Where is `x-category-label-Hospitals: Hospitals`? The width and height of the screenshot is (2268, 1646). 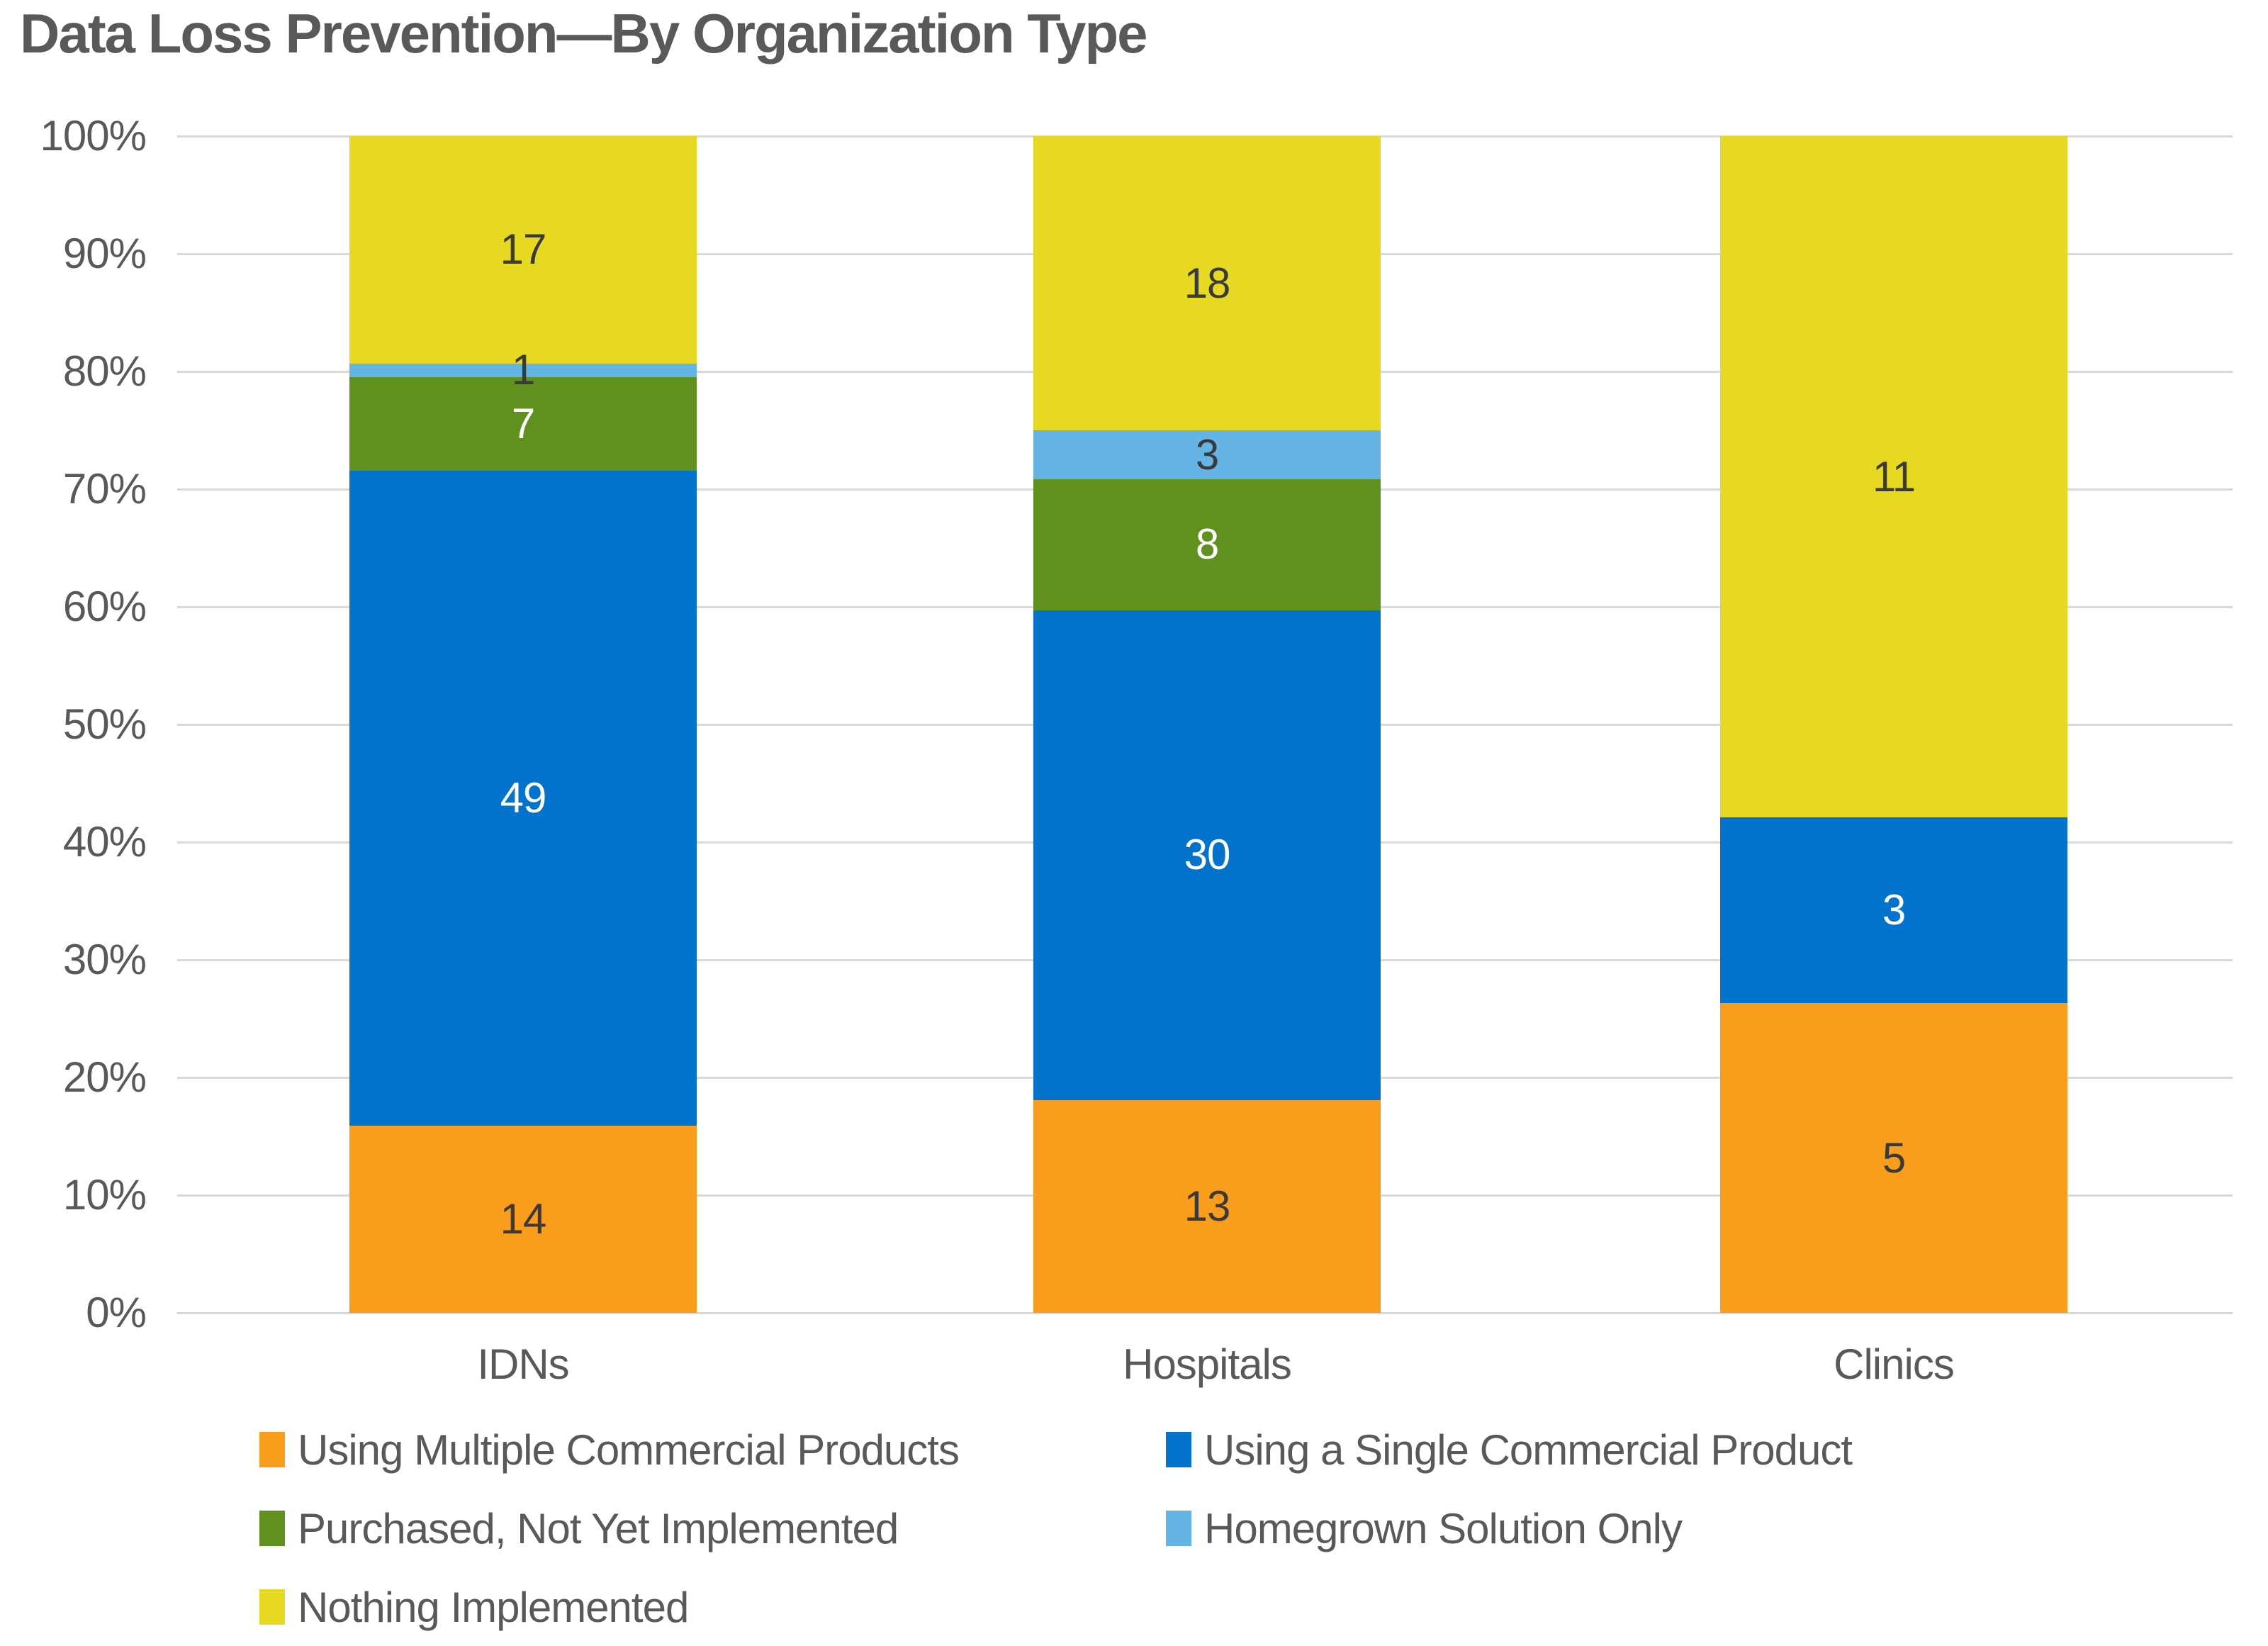
x-category-label-Hospitals: Hospitals is located at coordinates (1207, 1364).